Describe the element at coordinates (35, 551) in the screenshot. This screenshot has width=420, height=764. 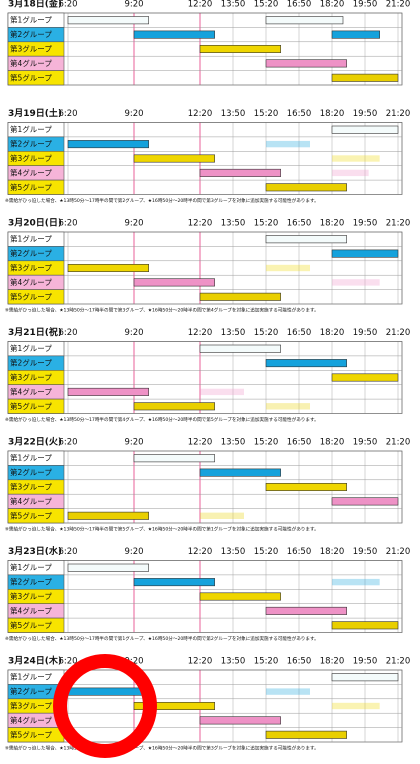
I see `day-date: 3月23日(水)` at that location.